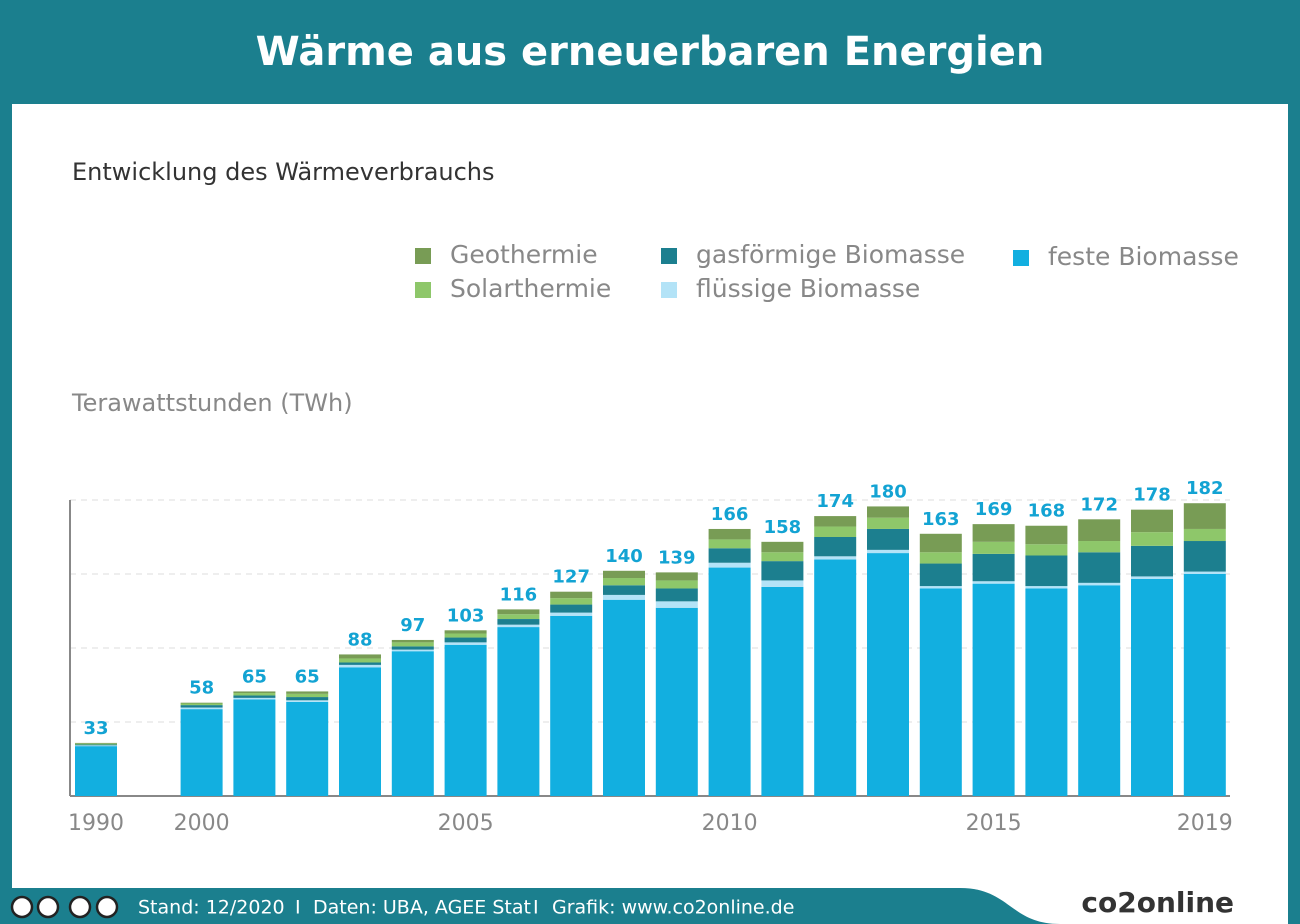 Image resolution: width=1300 pixels, height=924 pixels. What do you see at coordinates (1143, 256) in the screenshot?
I see `legend-label: feste Biomasse` at bounding box center [1143, 256].